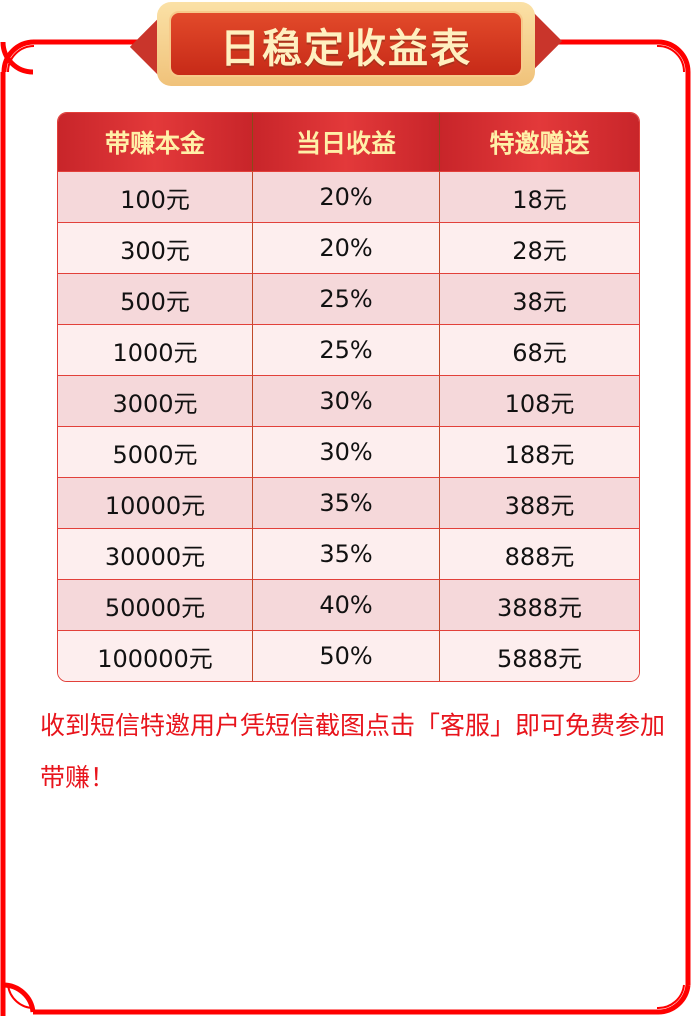  I want to click on cell-principal: 10000元, so click(155, 502).